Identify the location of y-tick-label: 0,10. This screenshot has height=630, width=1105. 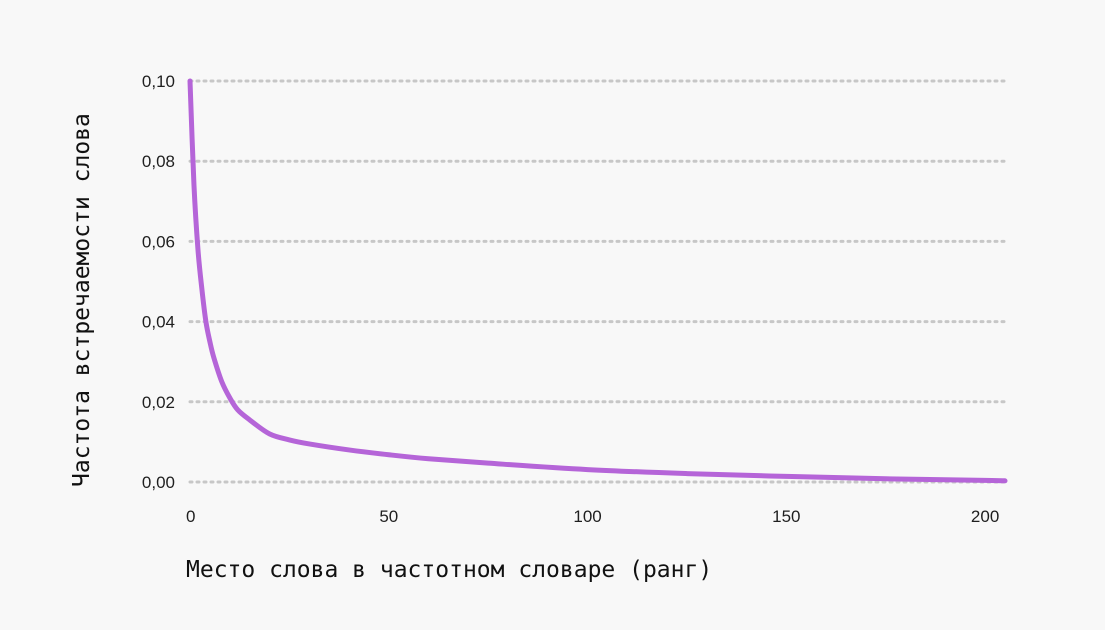
(158, 81).